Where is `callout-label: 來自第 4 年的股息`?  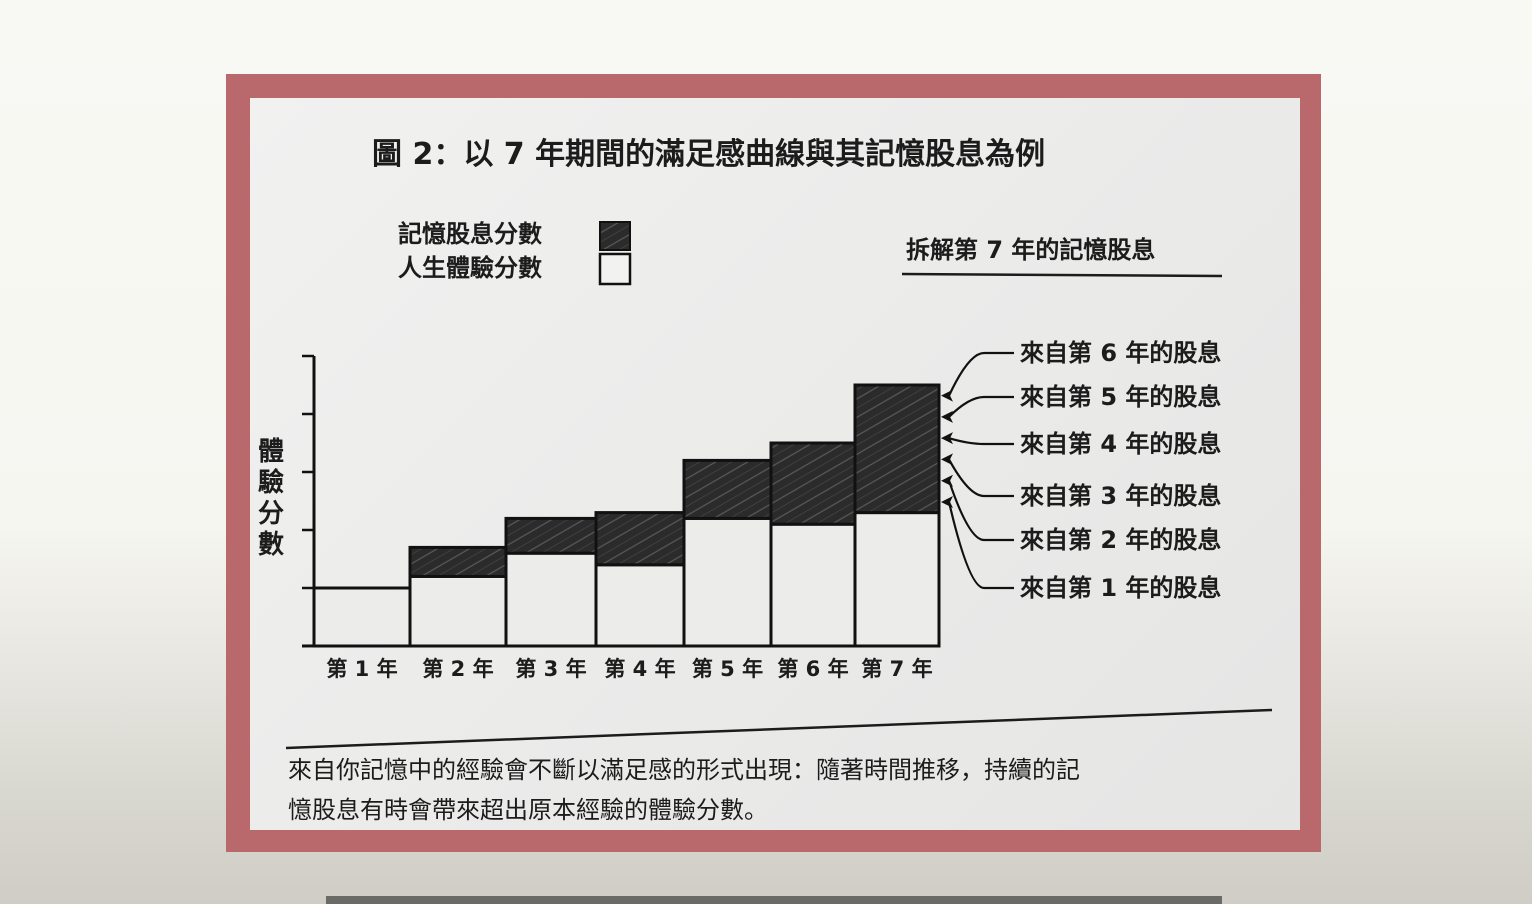
callout-label: 來自第 4 年的股息 is located at coordinates (1120, 444).